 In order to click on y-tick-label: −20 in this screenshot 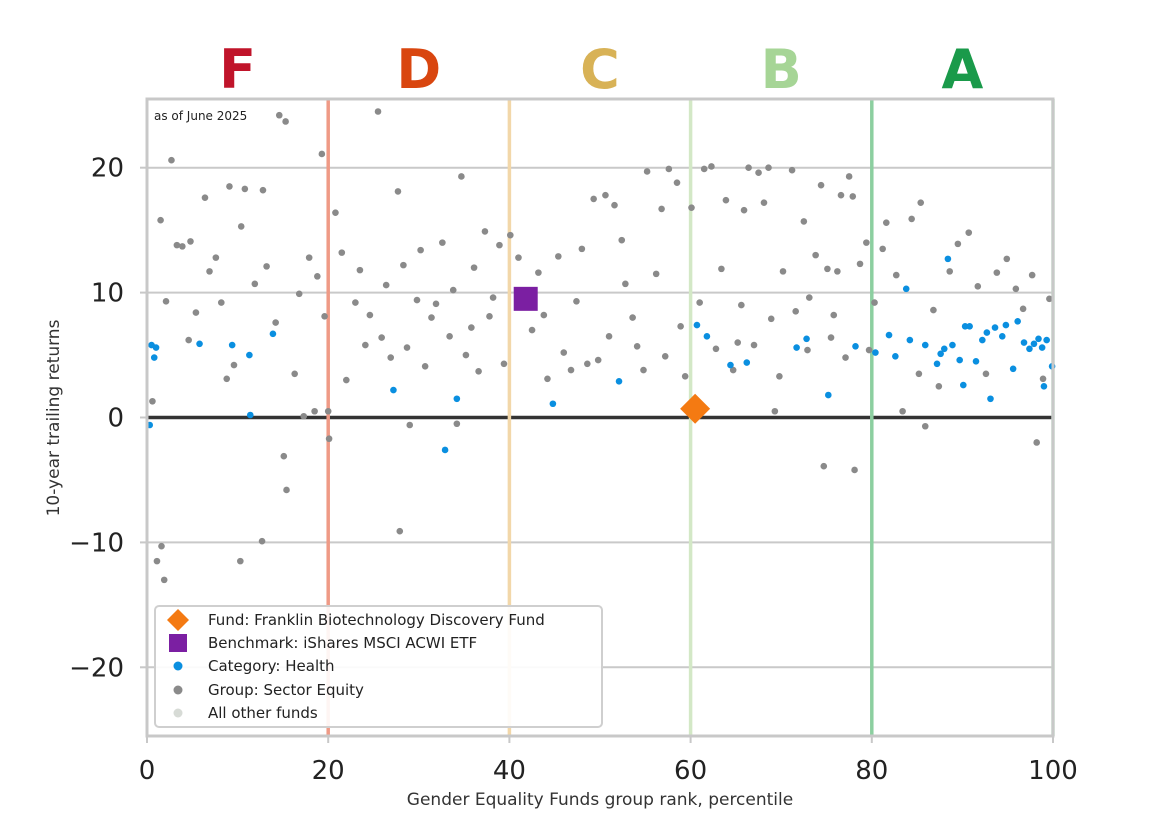, I will do `click(96, 668)`.